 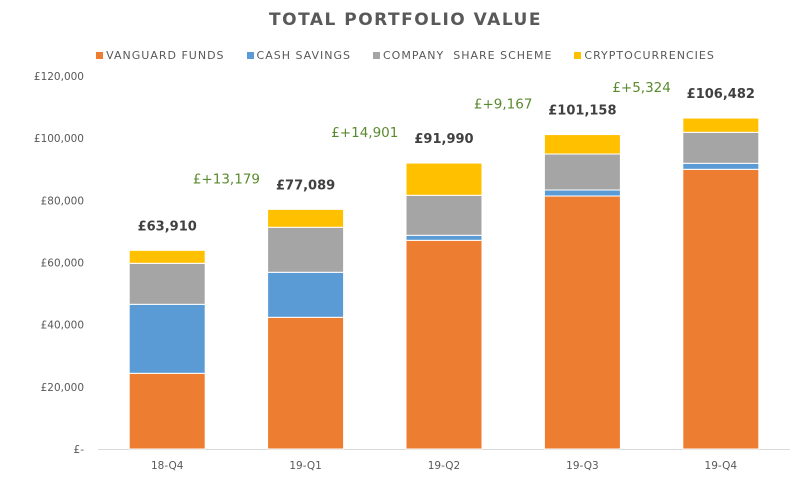 What do you see at coordinates (503, 105) in the screenshot?
I see `change-data-label: £+9,167` at bounding box center [503, 105].